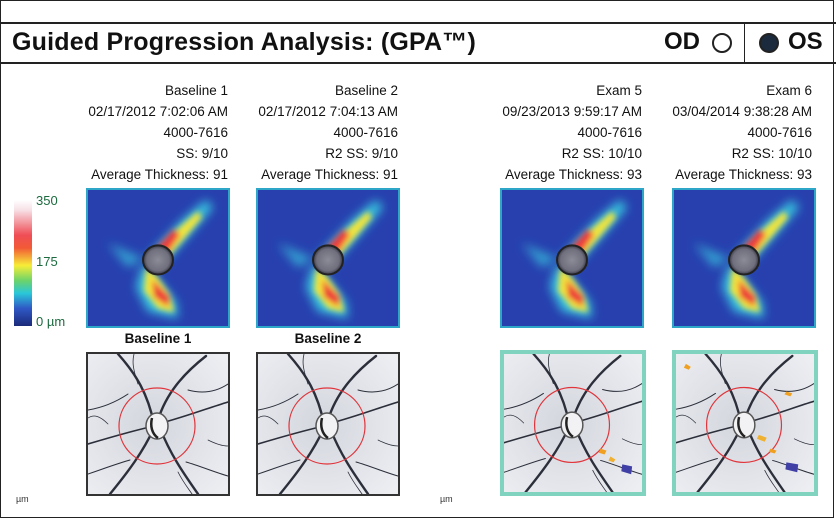 Image resolution: width=836 pixels, height=520 pixels. What do you see at coordinates (158, 338) in the screenshot?
I see `photo-label-baseline-1: Baseline 1` at bounding box center [158, 338].